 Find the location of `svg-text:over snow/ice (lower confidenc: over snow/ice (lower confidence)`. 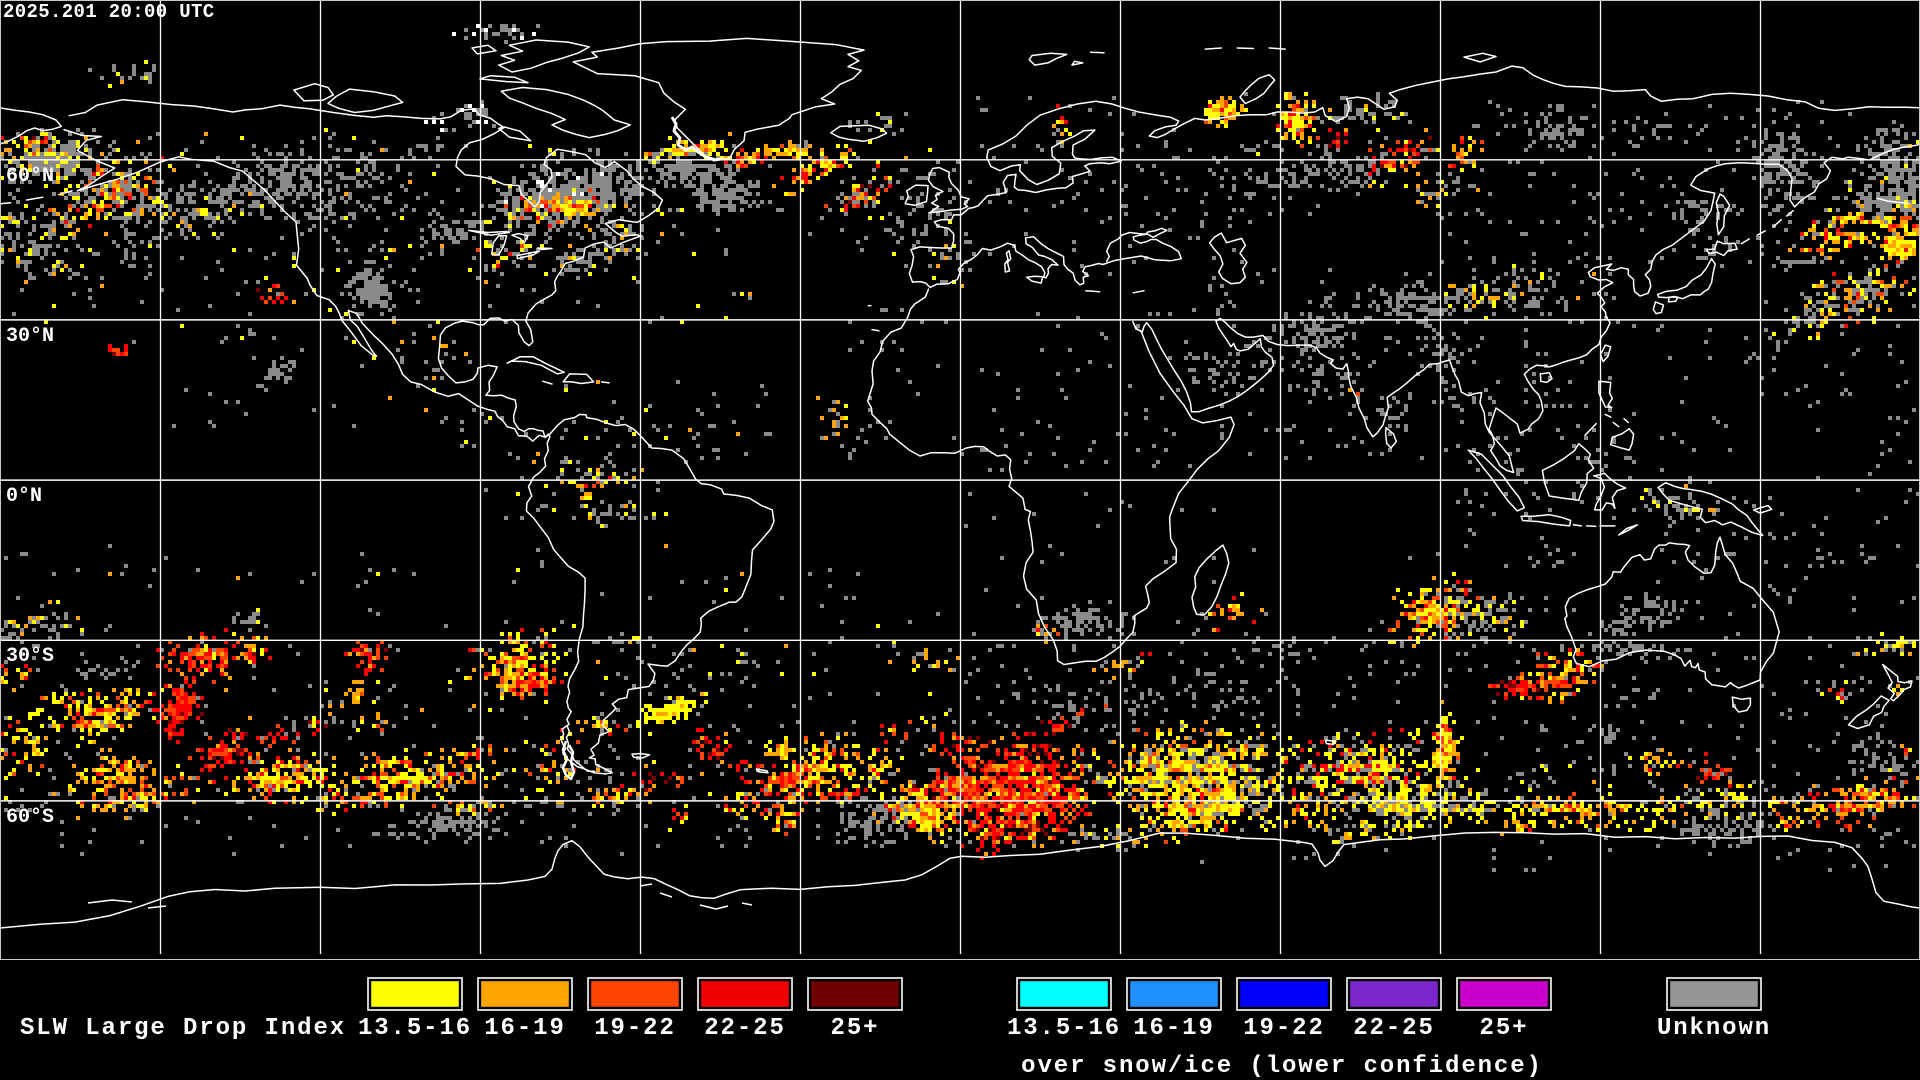

svg-text:over snow/ice (lower confidenc: over snow/ice (lower confidence) is located at coordinates (1282, 1066).